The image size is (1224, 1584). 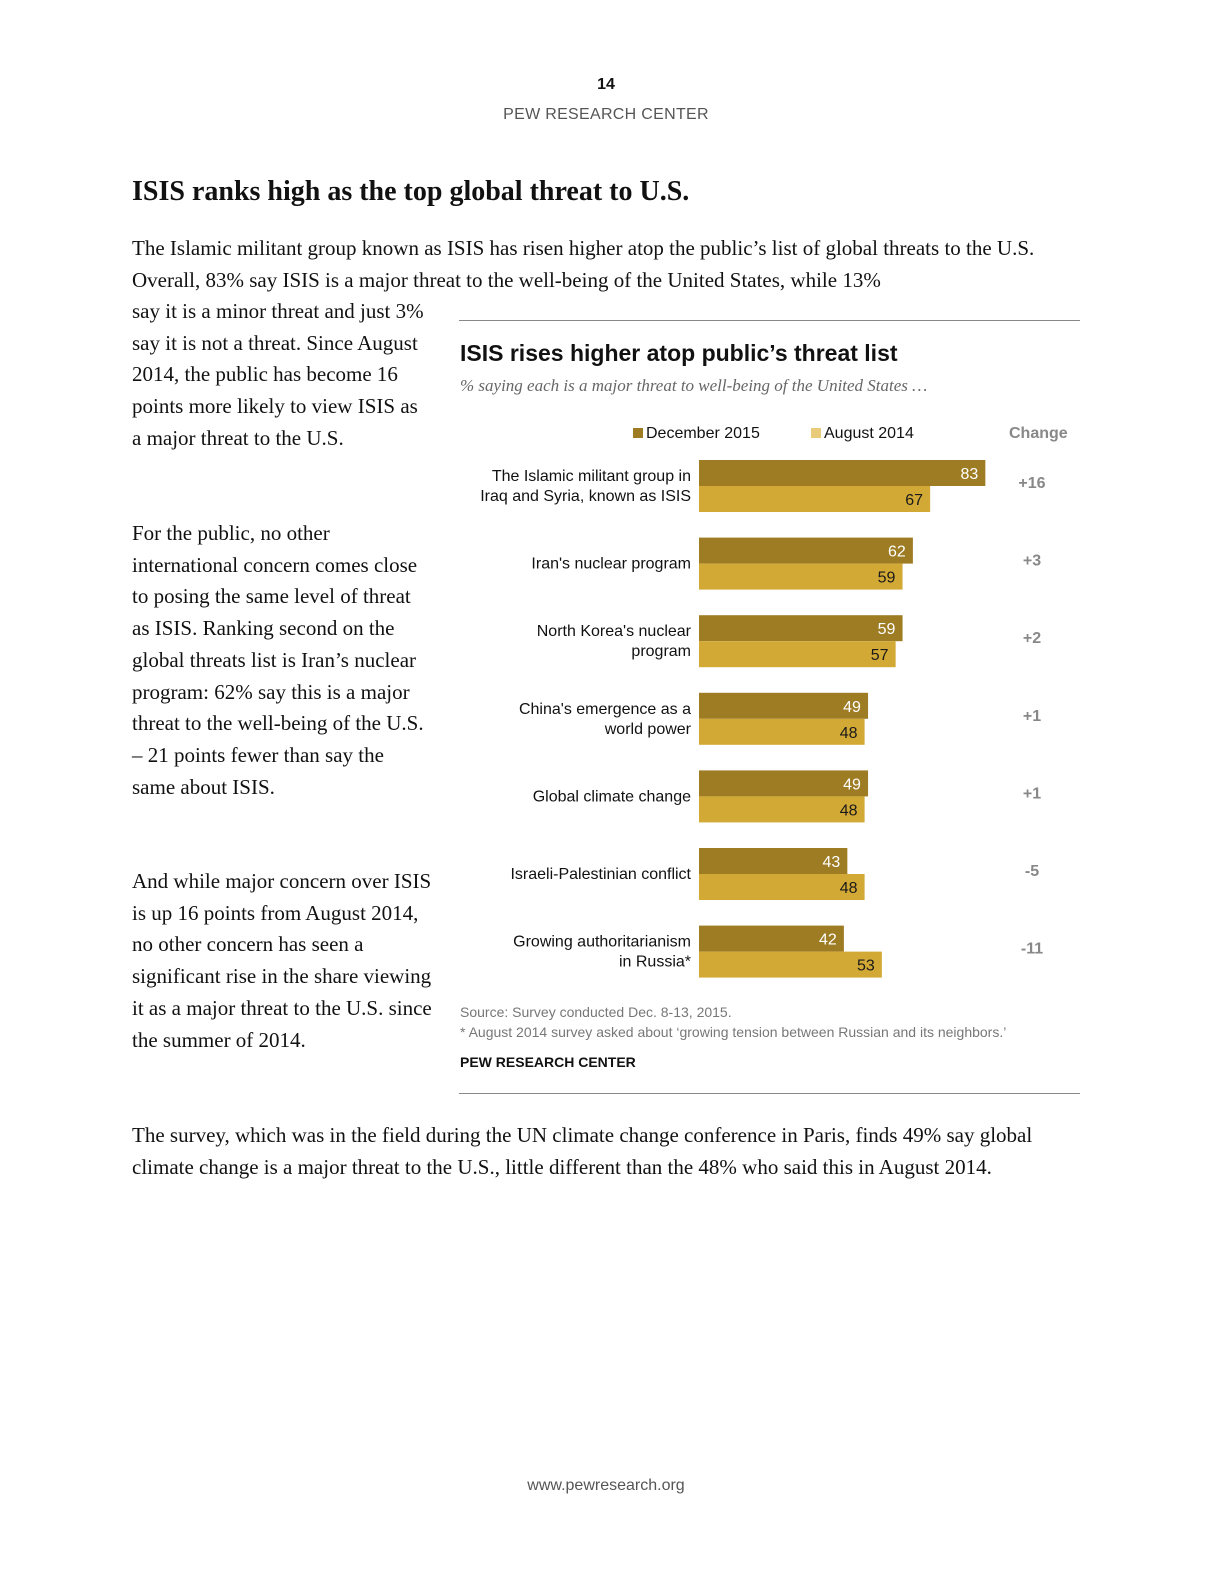 I want to click on change-value: +2, so click(x=1032, y=638).